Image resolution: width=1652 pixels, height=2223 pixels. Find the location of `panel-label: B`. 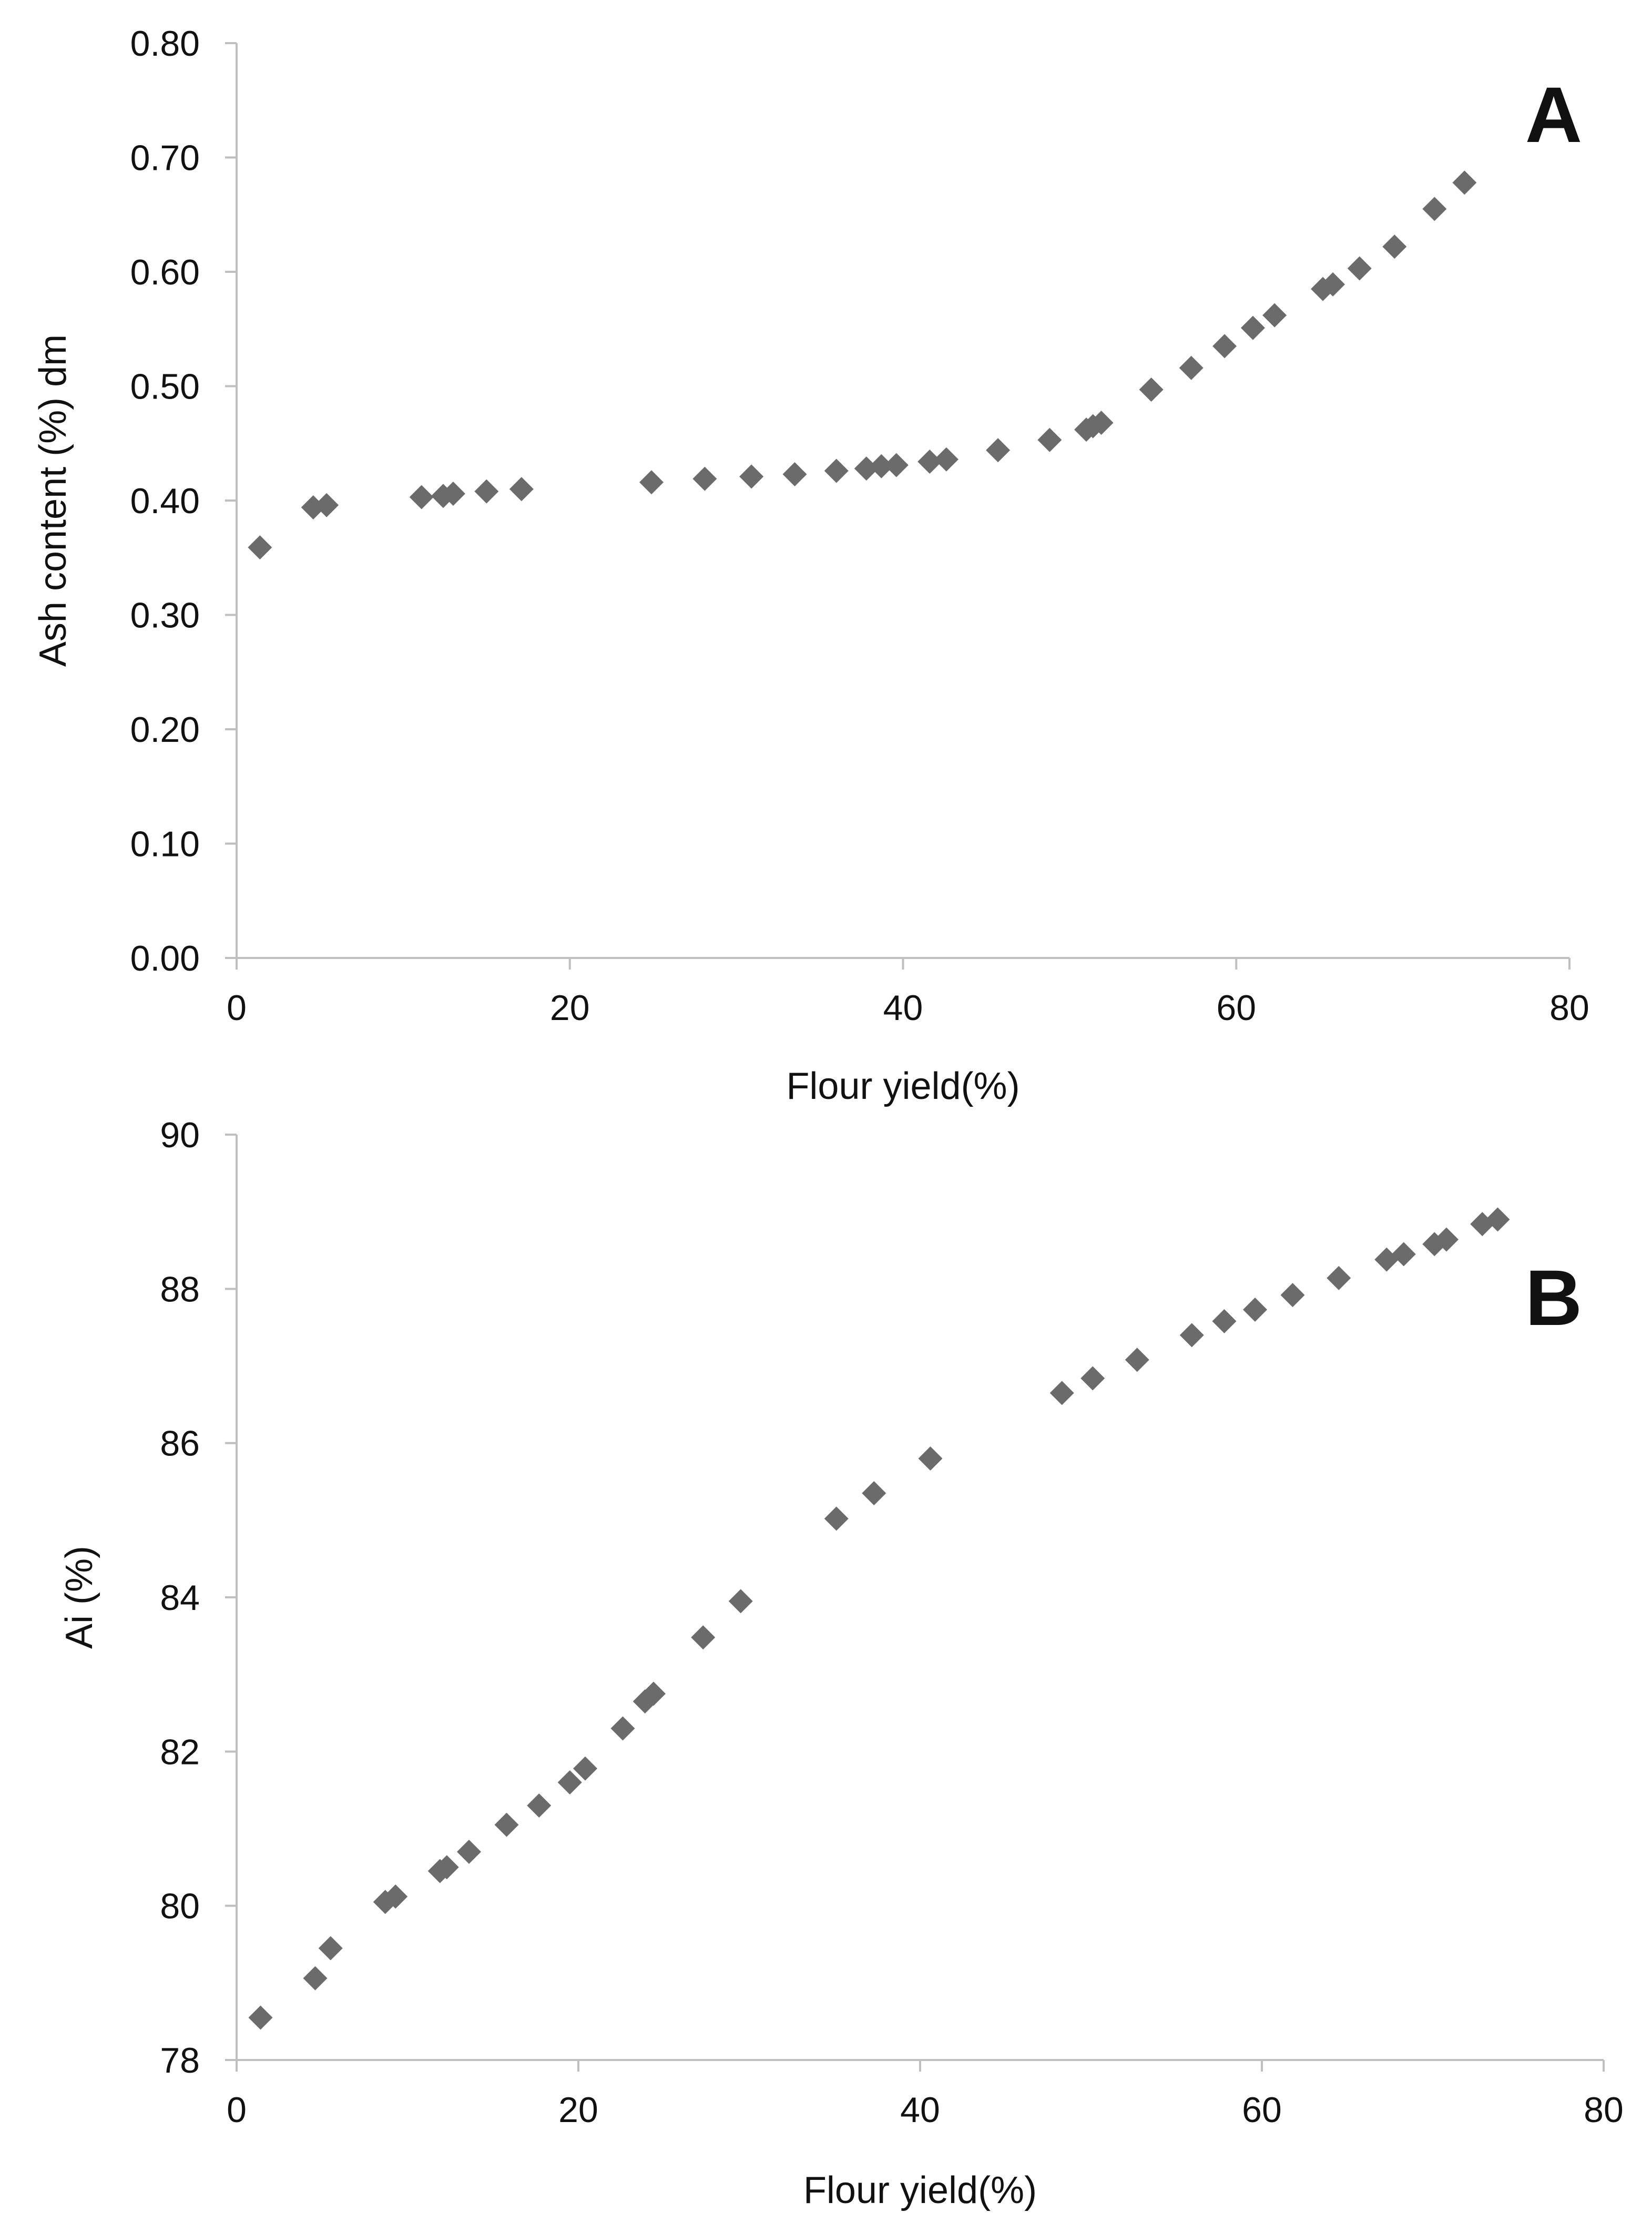

panel-label: B is located at coordinates (1553, 1297).